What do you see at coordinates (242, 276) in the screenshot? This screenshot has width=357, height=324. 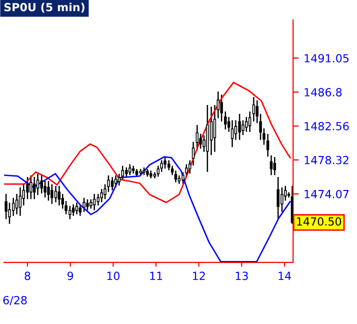 I see `x-tick-label: 13` at bounding box center [242, 276].